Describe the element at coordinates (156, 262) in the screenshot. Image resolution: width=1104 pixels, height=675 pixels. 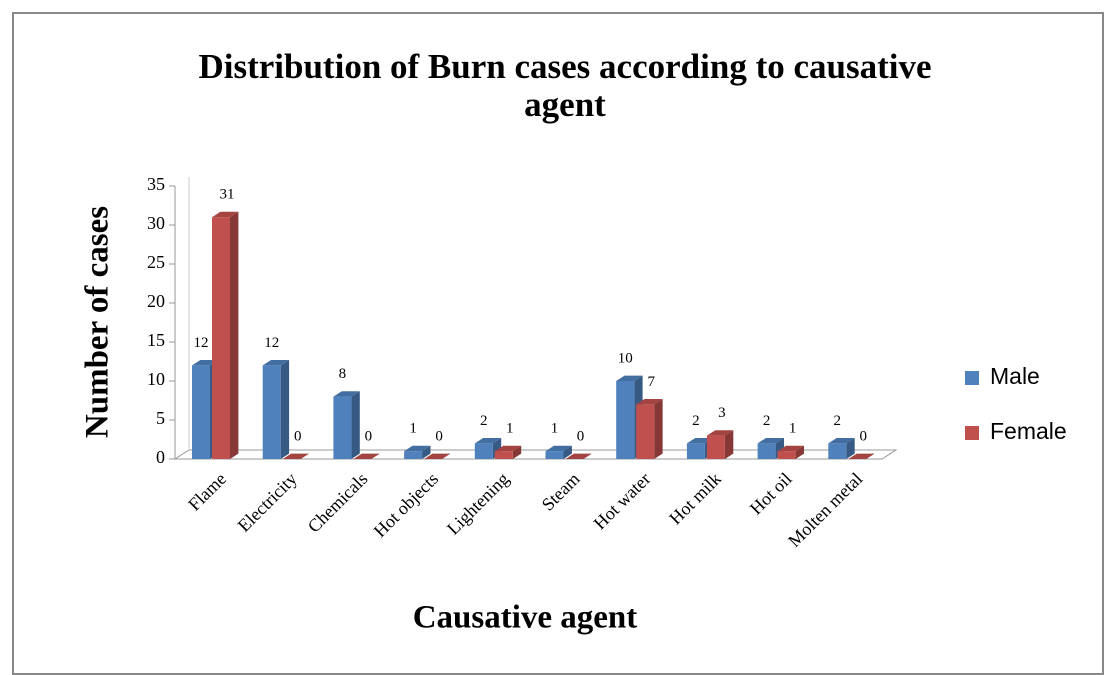
I see `y-tick-label: 25` at that location.